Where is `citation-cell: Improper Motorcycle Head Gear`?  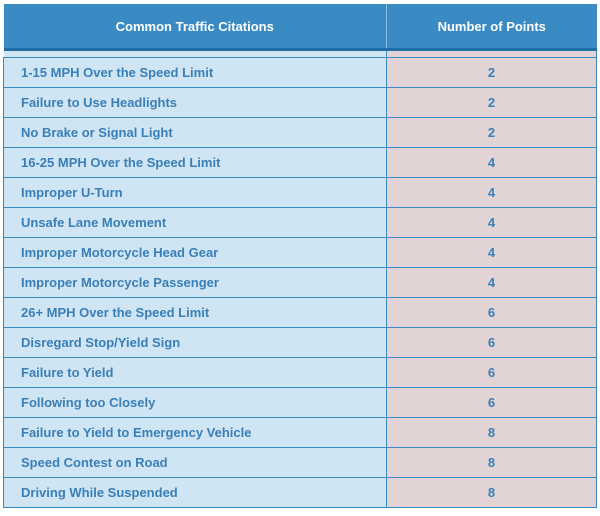
citation-cell: Improper Motorcycle Head Gear is located at coordinates (195, 252).